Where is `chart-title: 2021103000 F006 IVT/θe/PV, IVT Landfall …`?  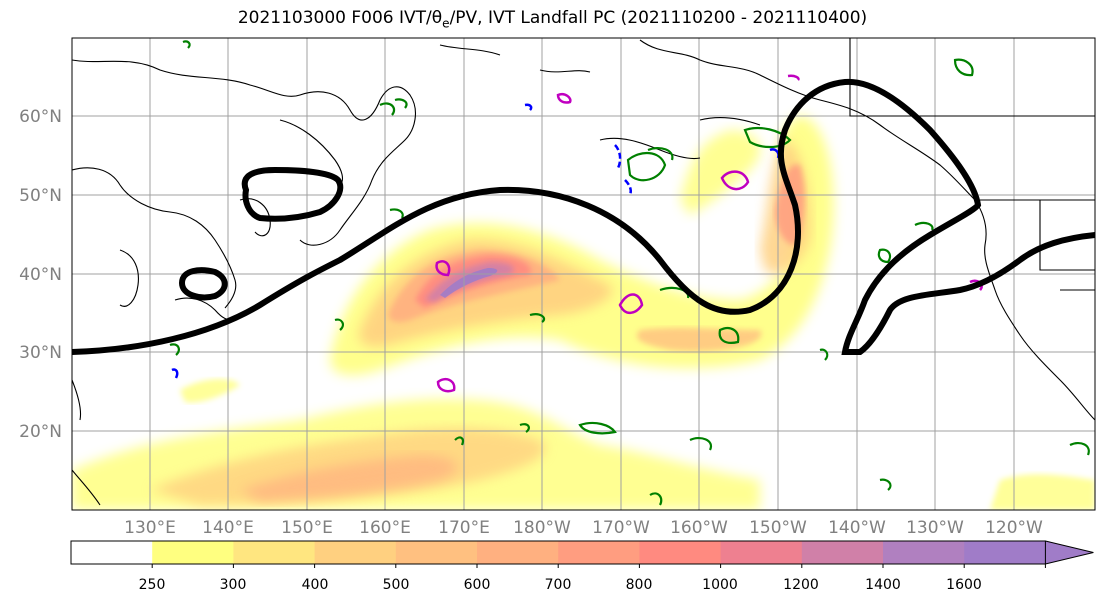 chart-title: 2021103000 F006 IVT/θe/PV, IVT Landfall … is located at coordinates (552, 19).